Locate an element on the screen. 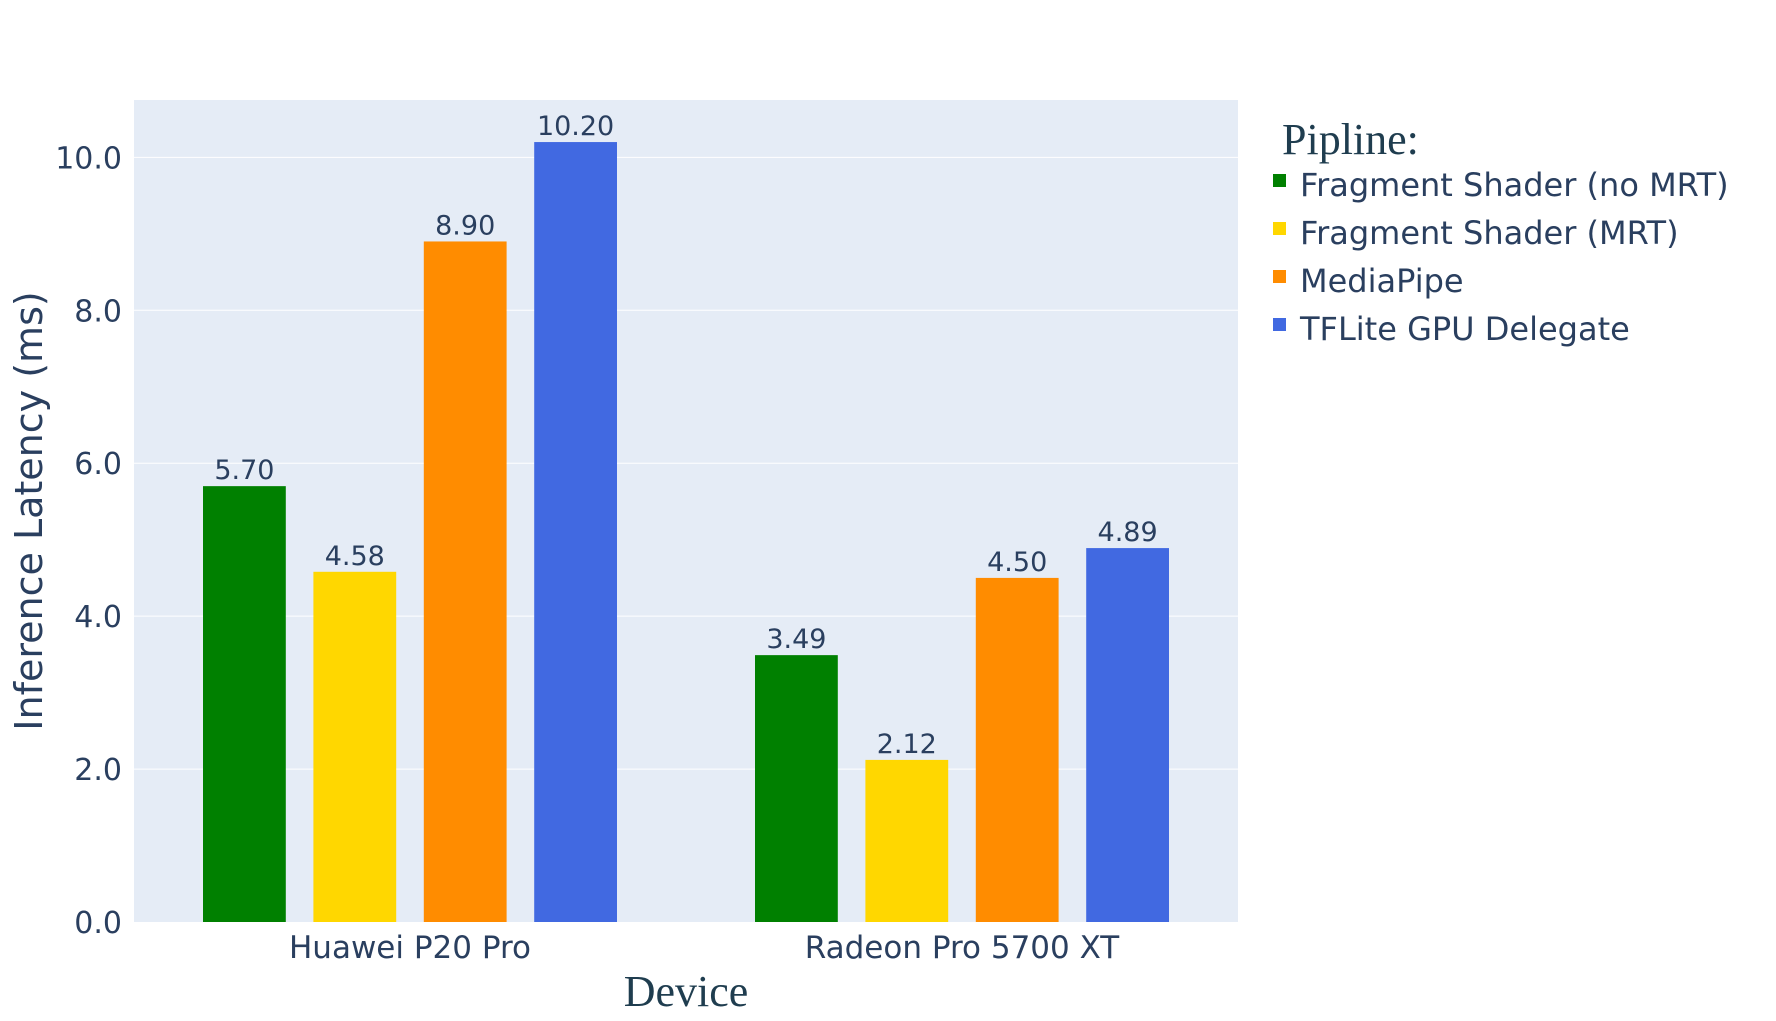  y-tick-label: 0.0 is located at coordinates (98, 923).